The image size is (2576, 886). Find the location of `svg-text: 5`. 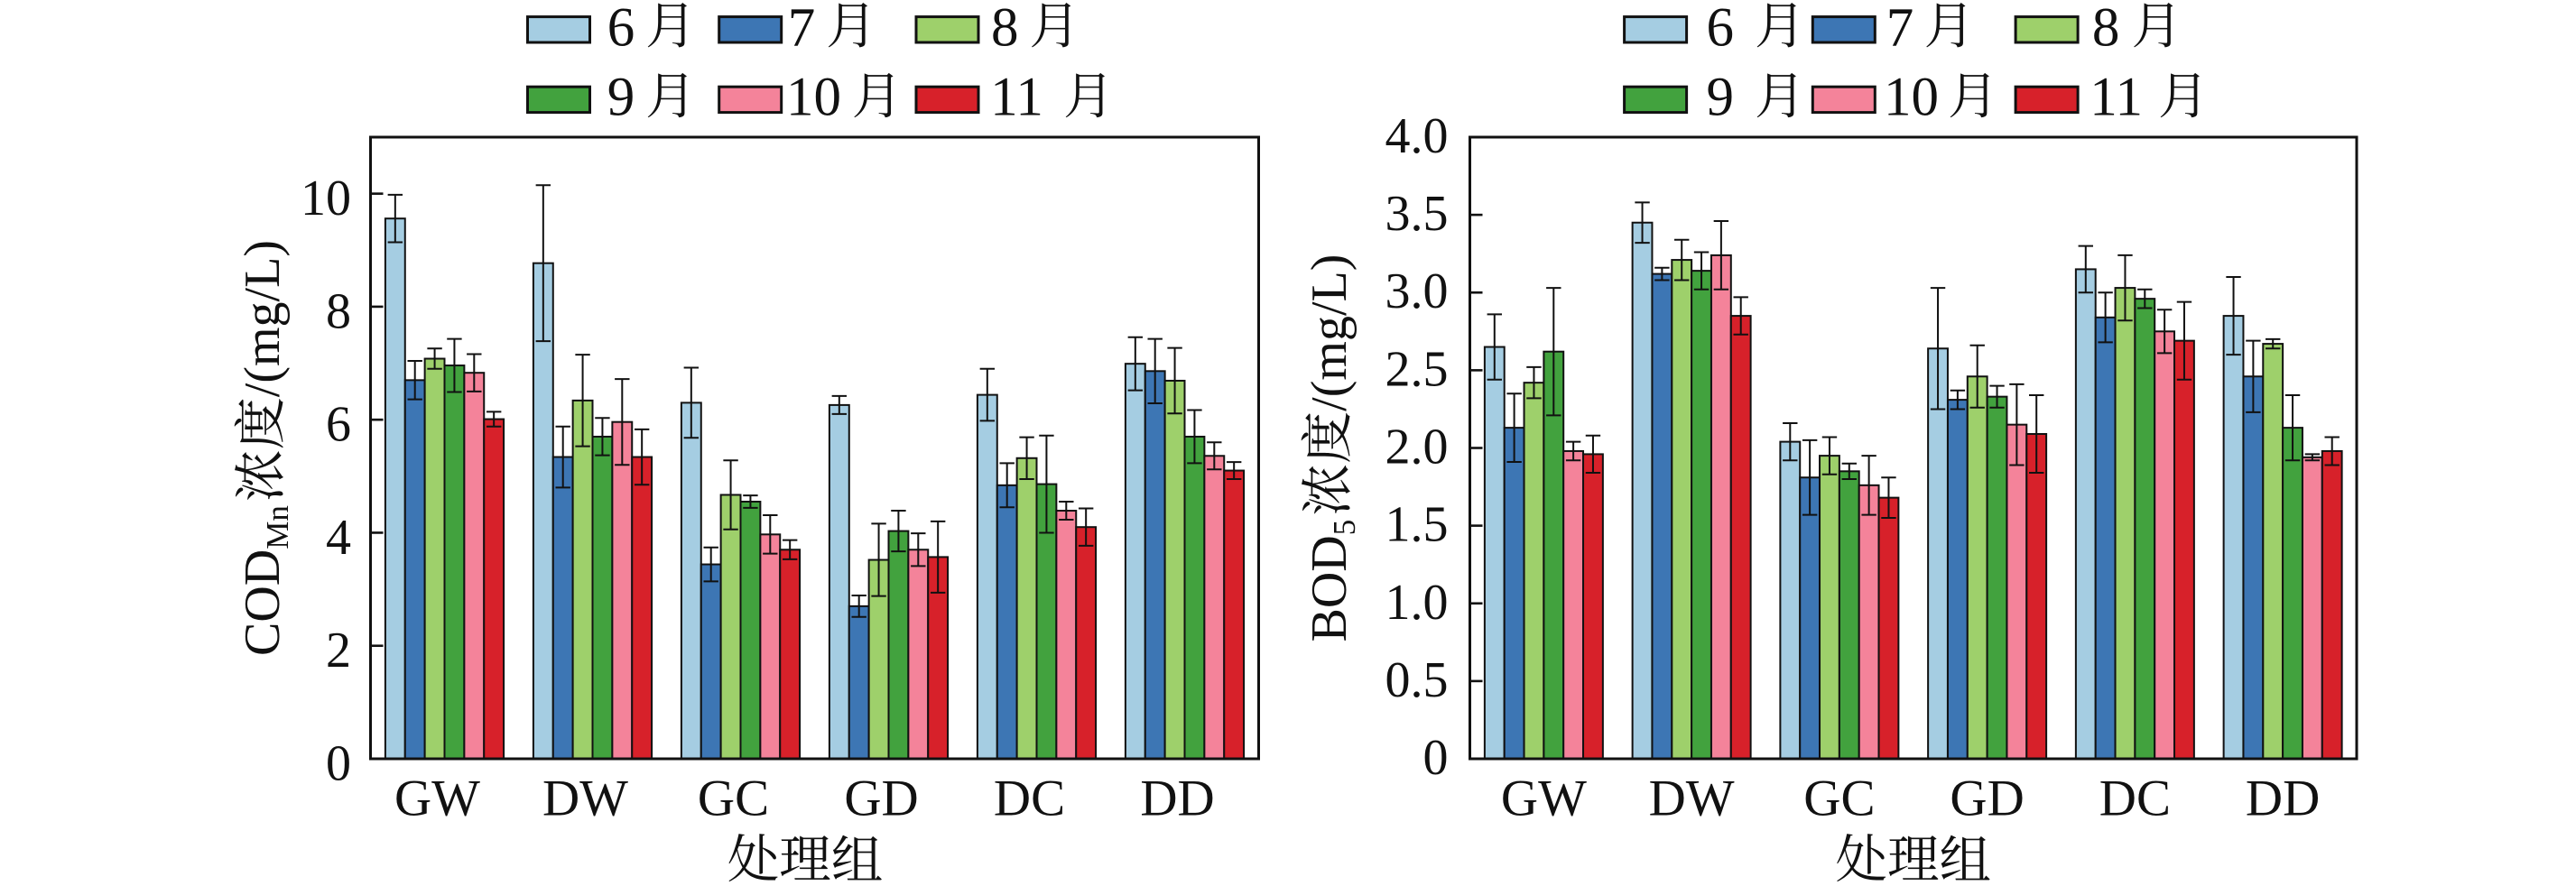

svg-text: 5 is located at coordinates (1344, 528).